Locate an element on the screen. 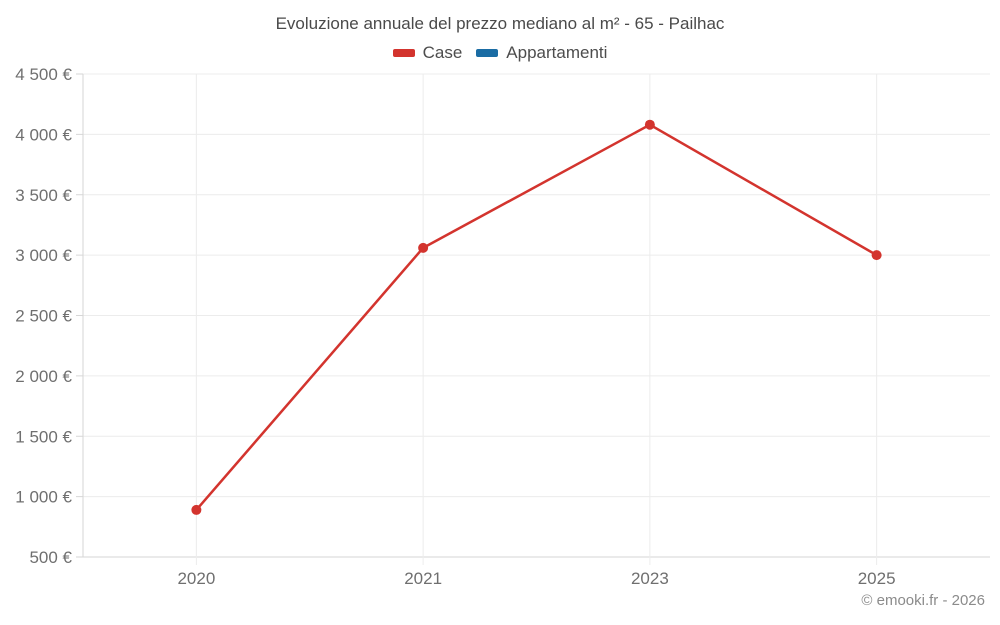 The width and height of the screenshot is (1000, 625). data-point-case-2023 is located at coordinates (649, 124).